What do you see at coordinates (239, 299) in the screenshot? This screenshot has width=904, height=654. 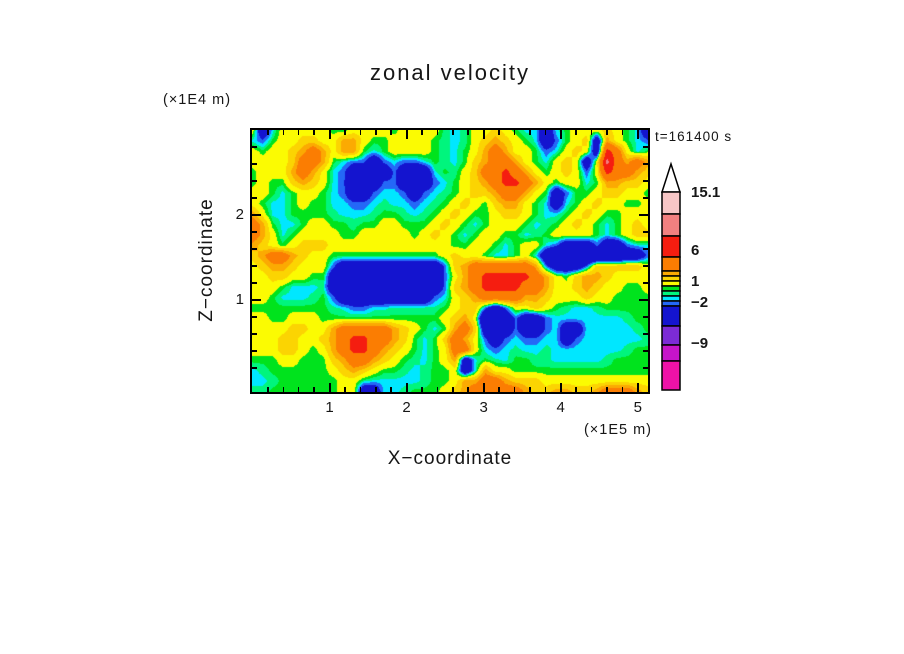 I see `y-tick-label: 1` at bounding box center [239, 299].